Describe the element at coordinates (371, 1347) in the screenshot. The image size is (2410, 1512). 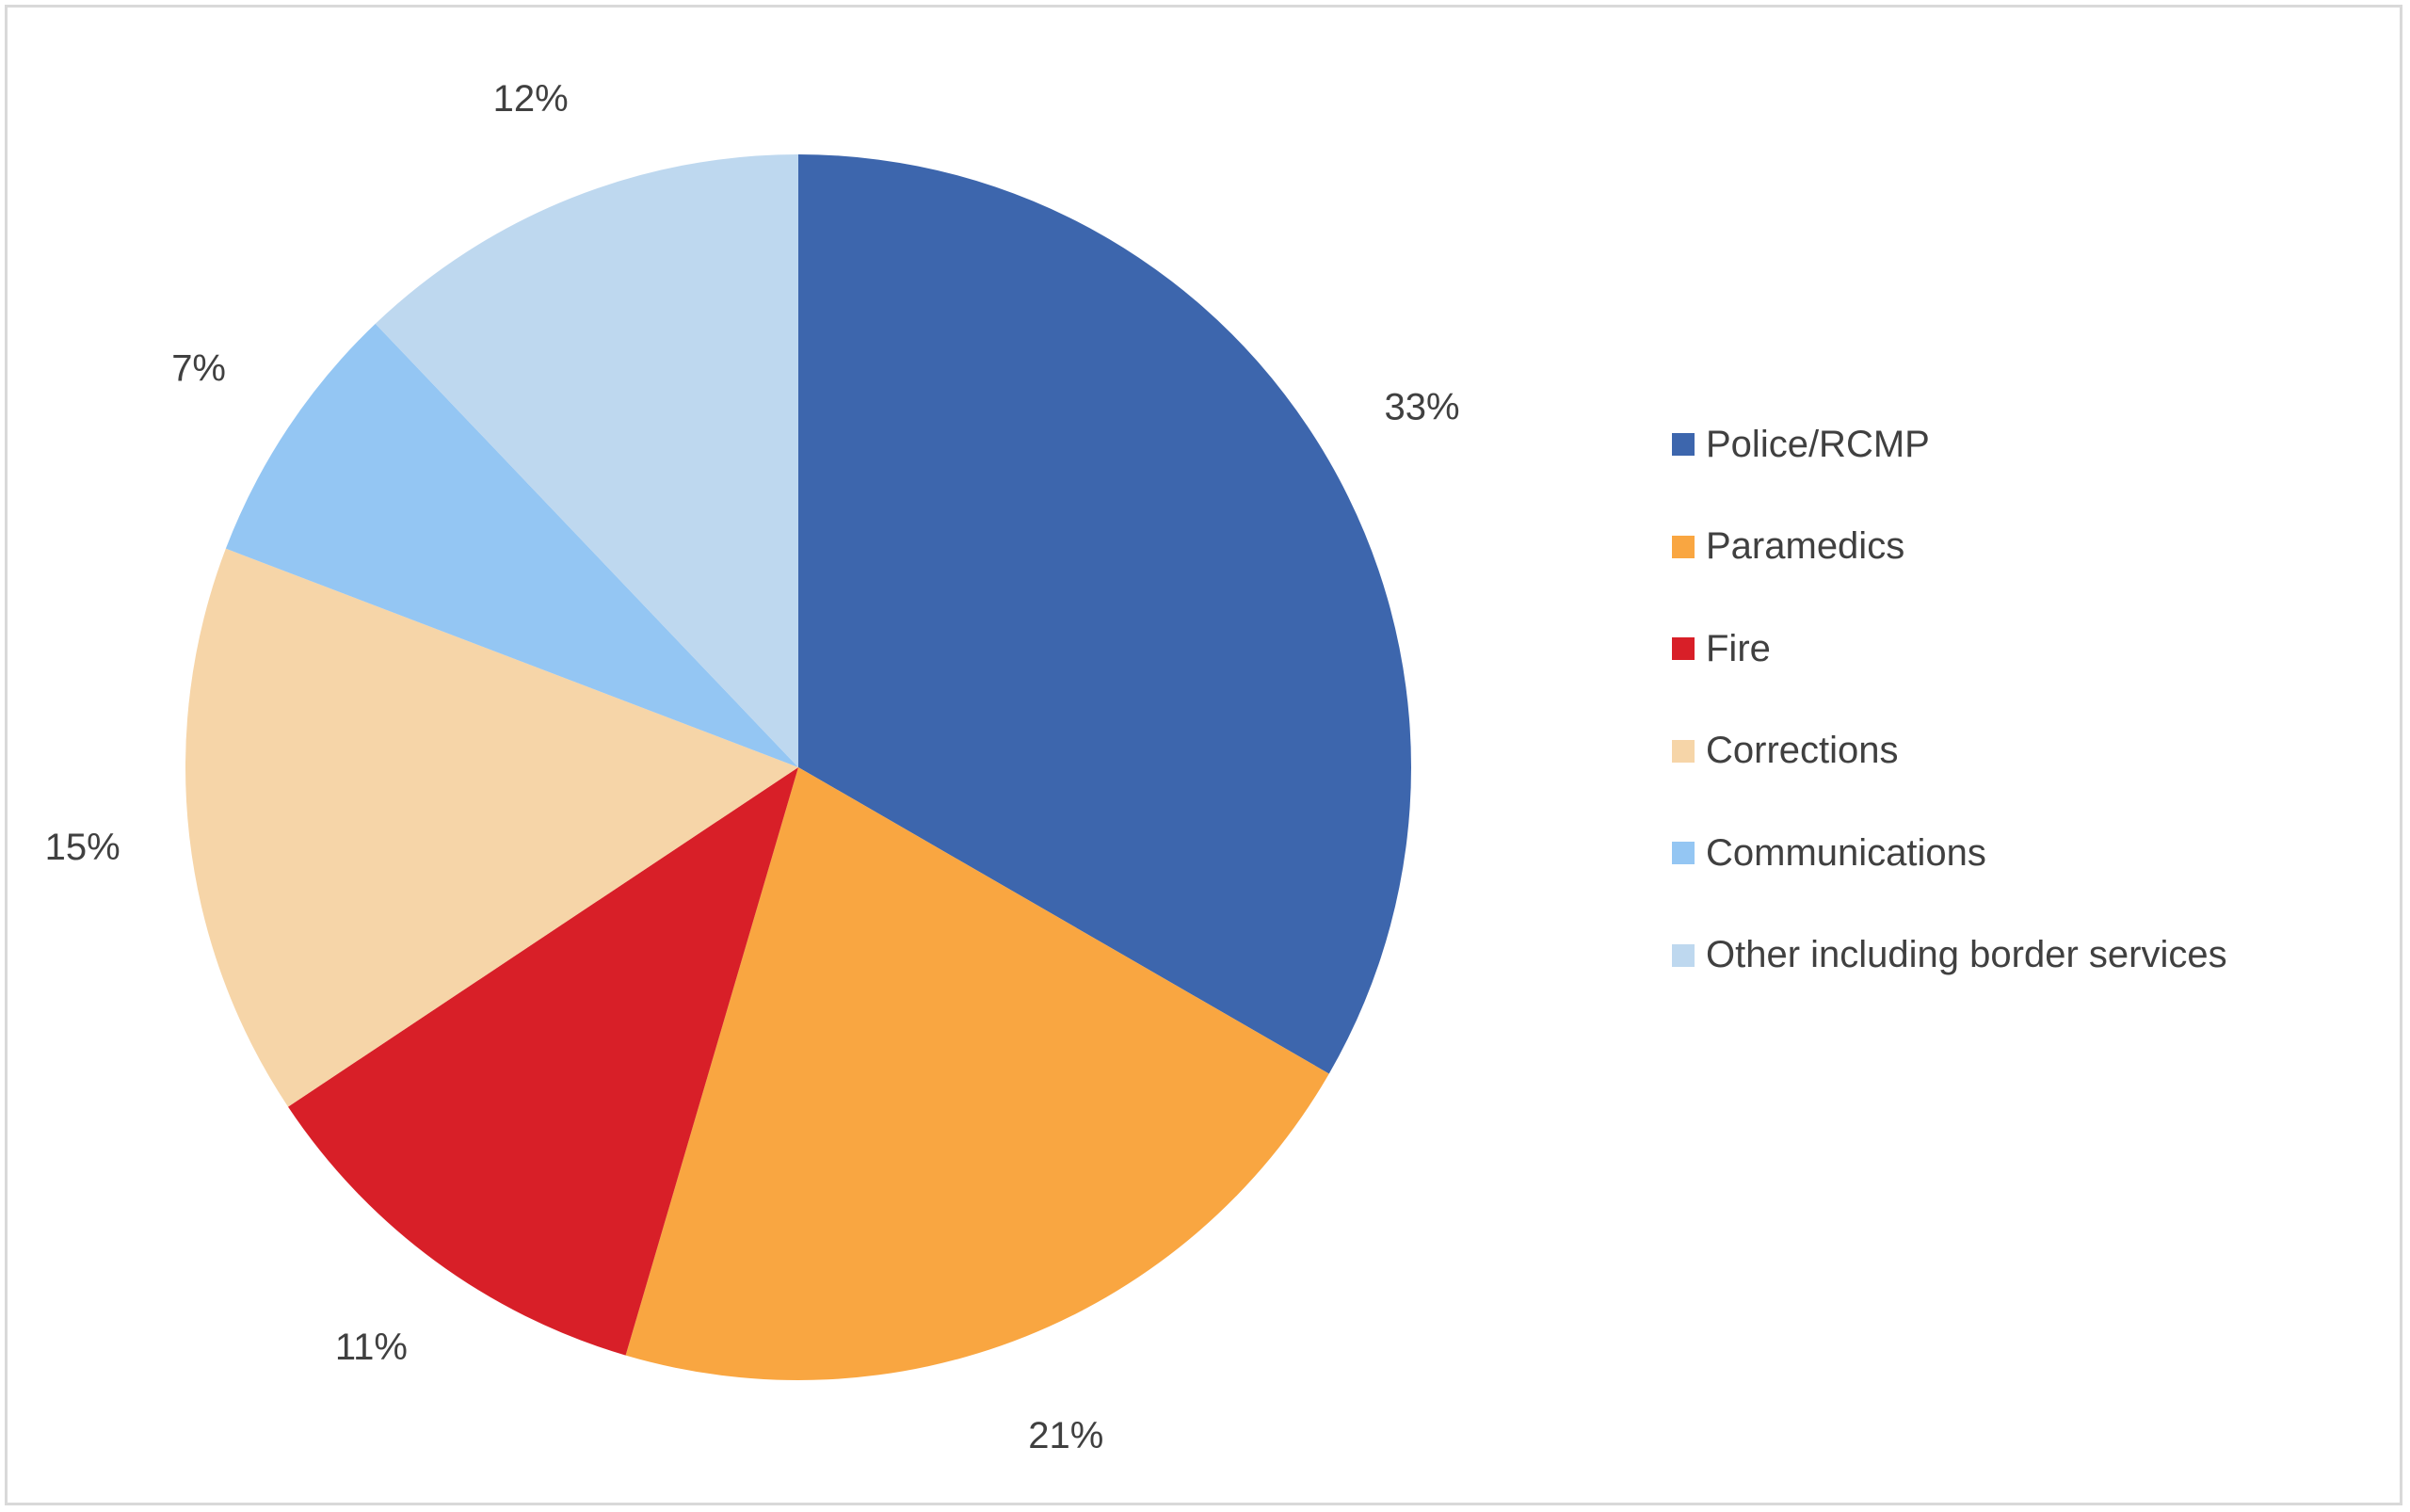
I see `data-label-fire: 11%` at that location.